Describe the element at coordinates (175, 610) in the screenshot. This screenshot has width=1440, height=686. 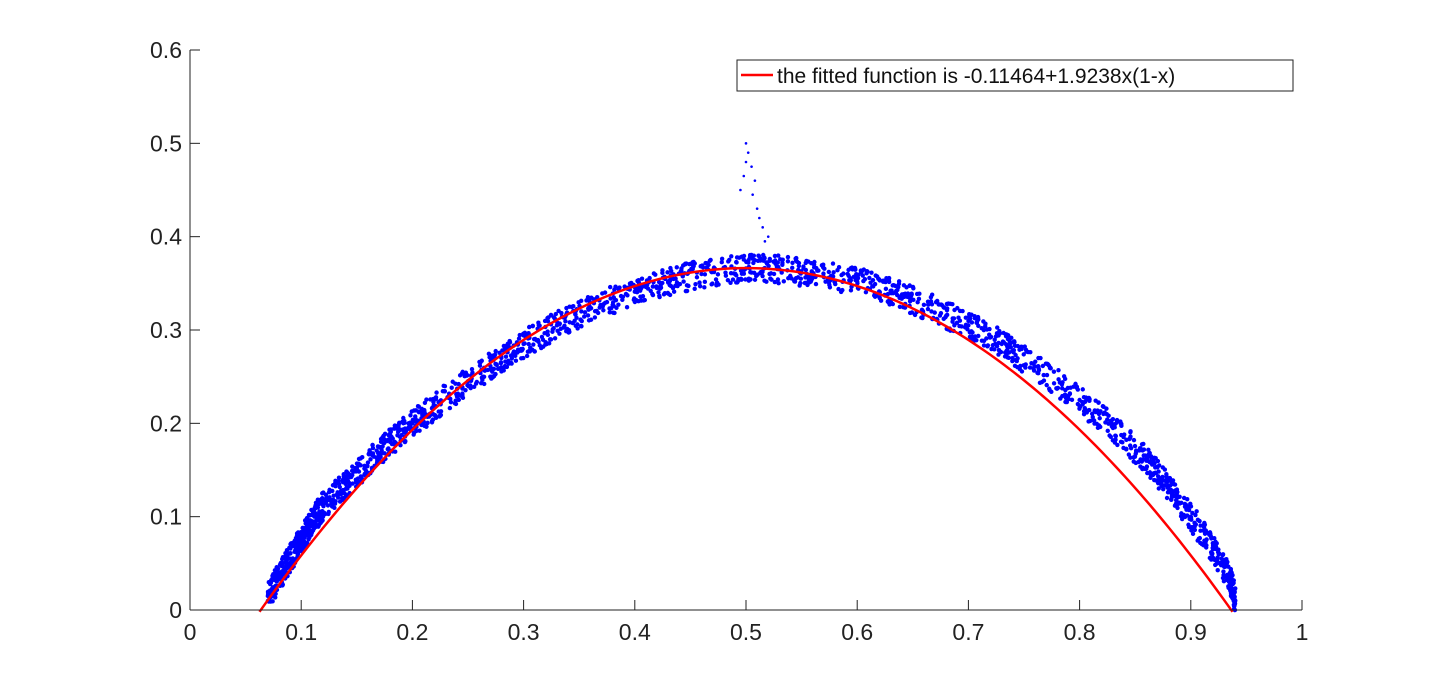
I see `y-tick-label: 0` at that location.